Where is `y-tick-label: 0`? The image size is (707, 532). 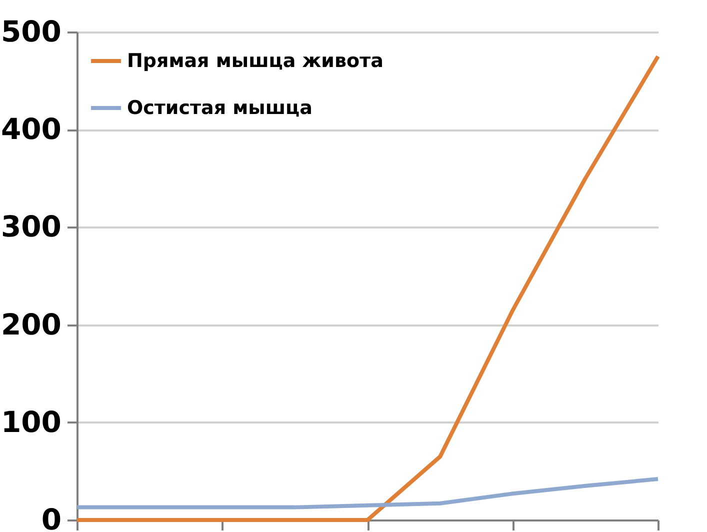 y-tick-label: 0 is located at coordinates (51, 517).